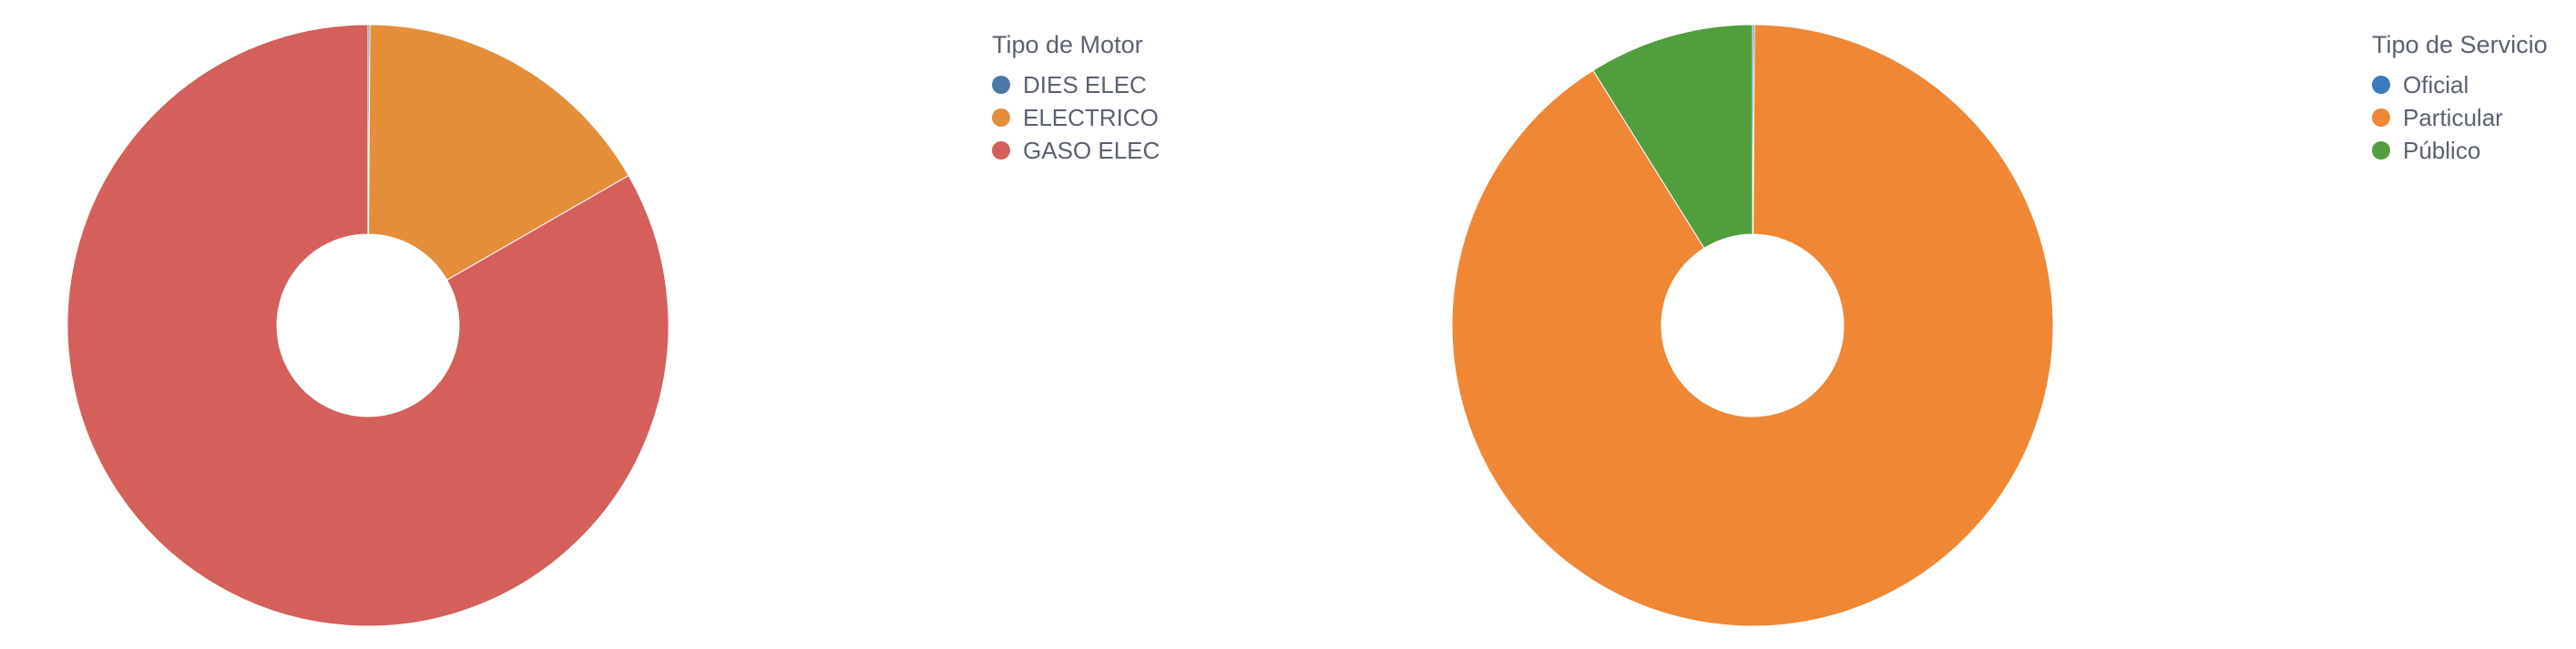 Image resolution: width=2576 pixels, height=649 pixels. Describe the element at coordinates (1085, 84) in the screenshot. I see `legend-label: DIES ELEC` at that location.